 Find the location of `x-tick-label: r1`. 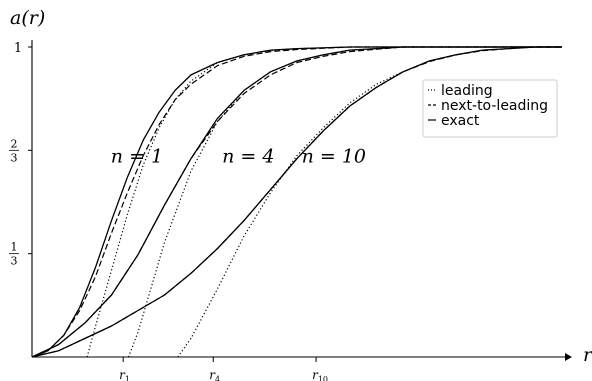

x-tick-label: r1 is located at coordinates (124, 374).